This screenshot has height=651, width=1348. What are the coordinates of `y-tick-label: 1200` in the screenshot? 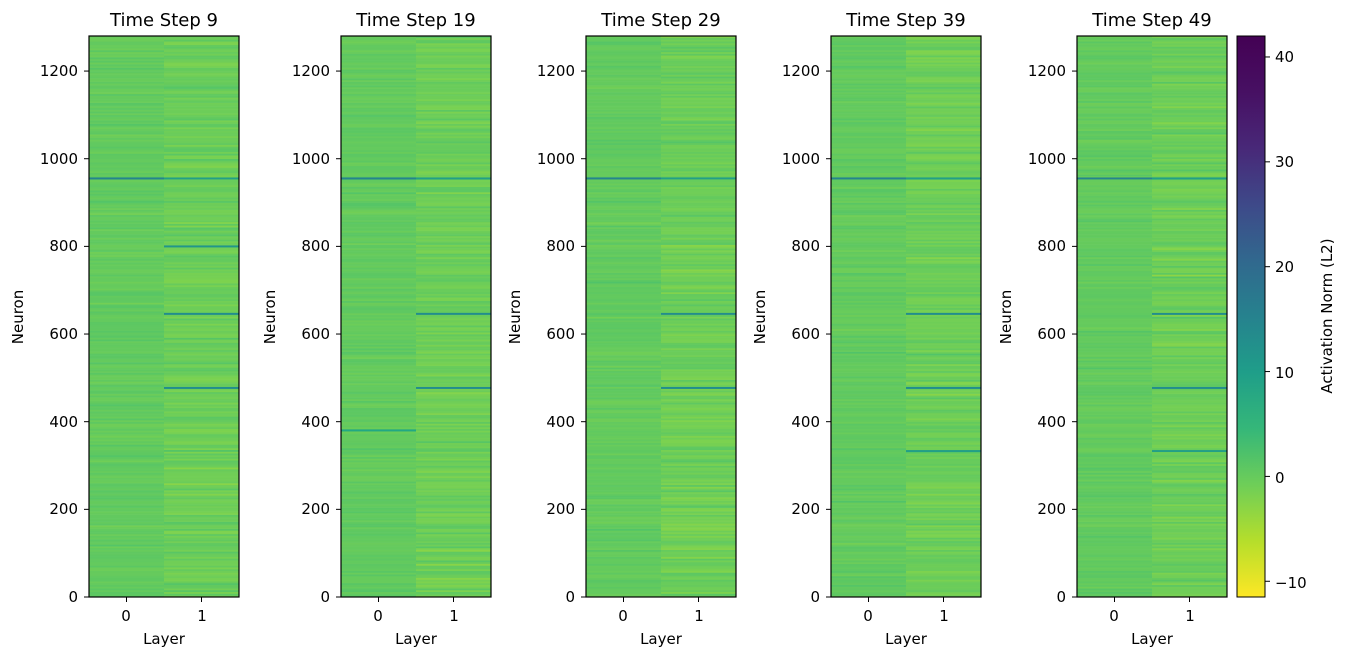 It's located at (801, 71).